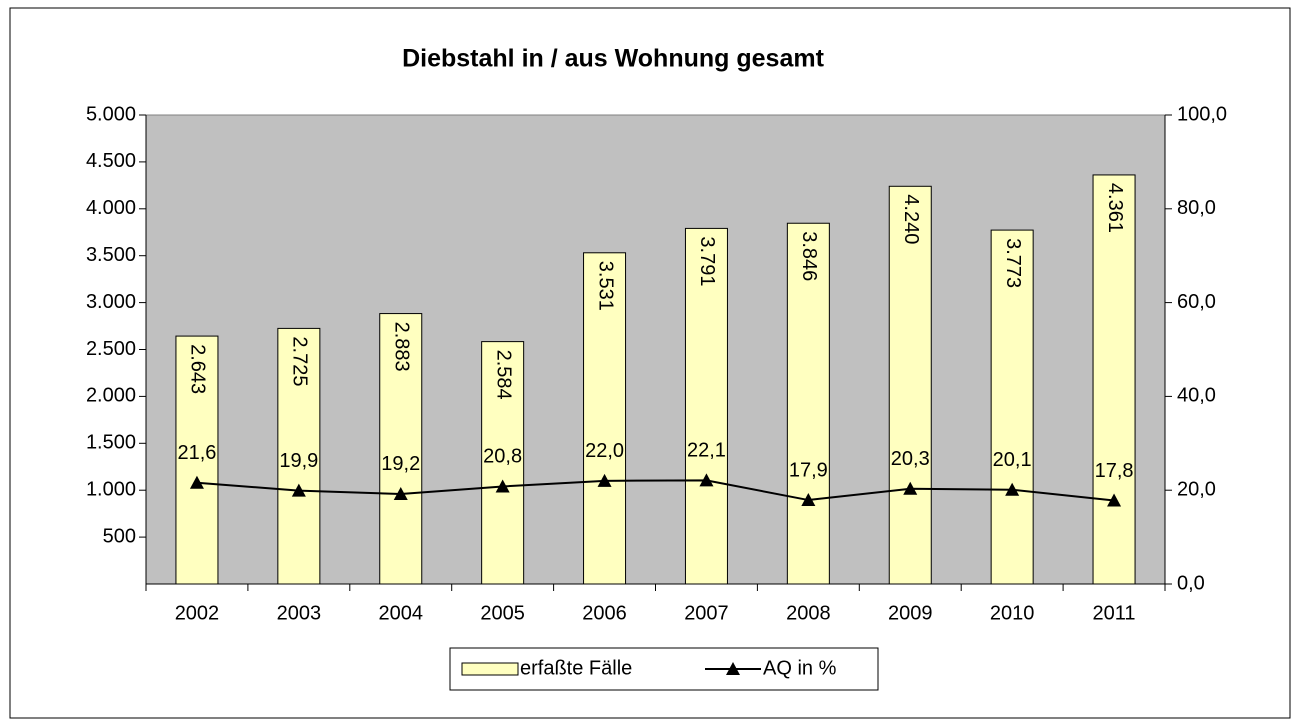 The image size is (1301, 724). Describe the element at coordinates (1196, 489) in the screenshot. I see `y2-tick-label: 20,0` at that location.